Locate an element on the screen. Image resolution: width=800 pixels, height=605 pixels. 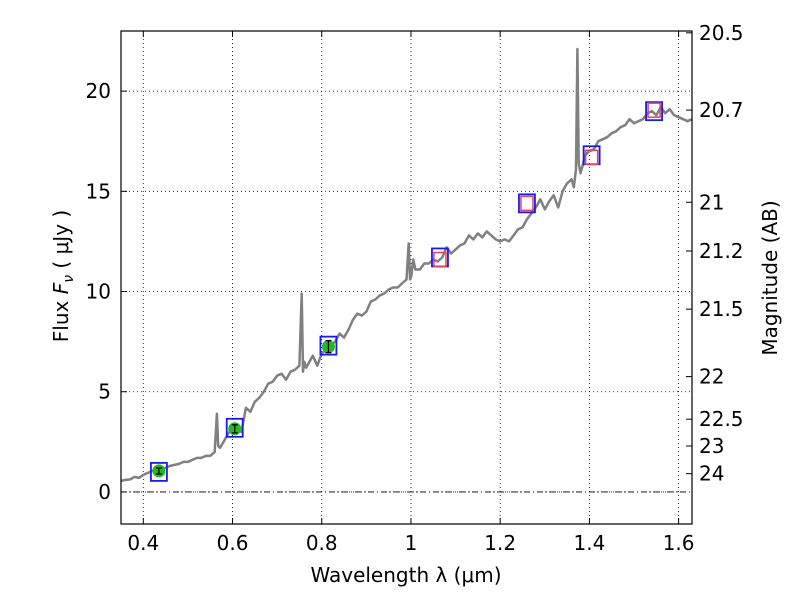
mag-tick-label: 21.5 is located at coordinates (721, 309).